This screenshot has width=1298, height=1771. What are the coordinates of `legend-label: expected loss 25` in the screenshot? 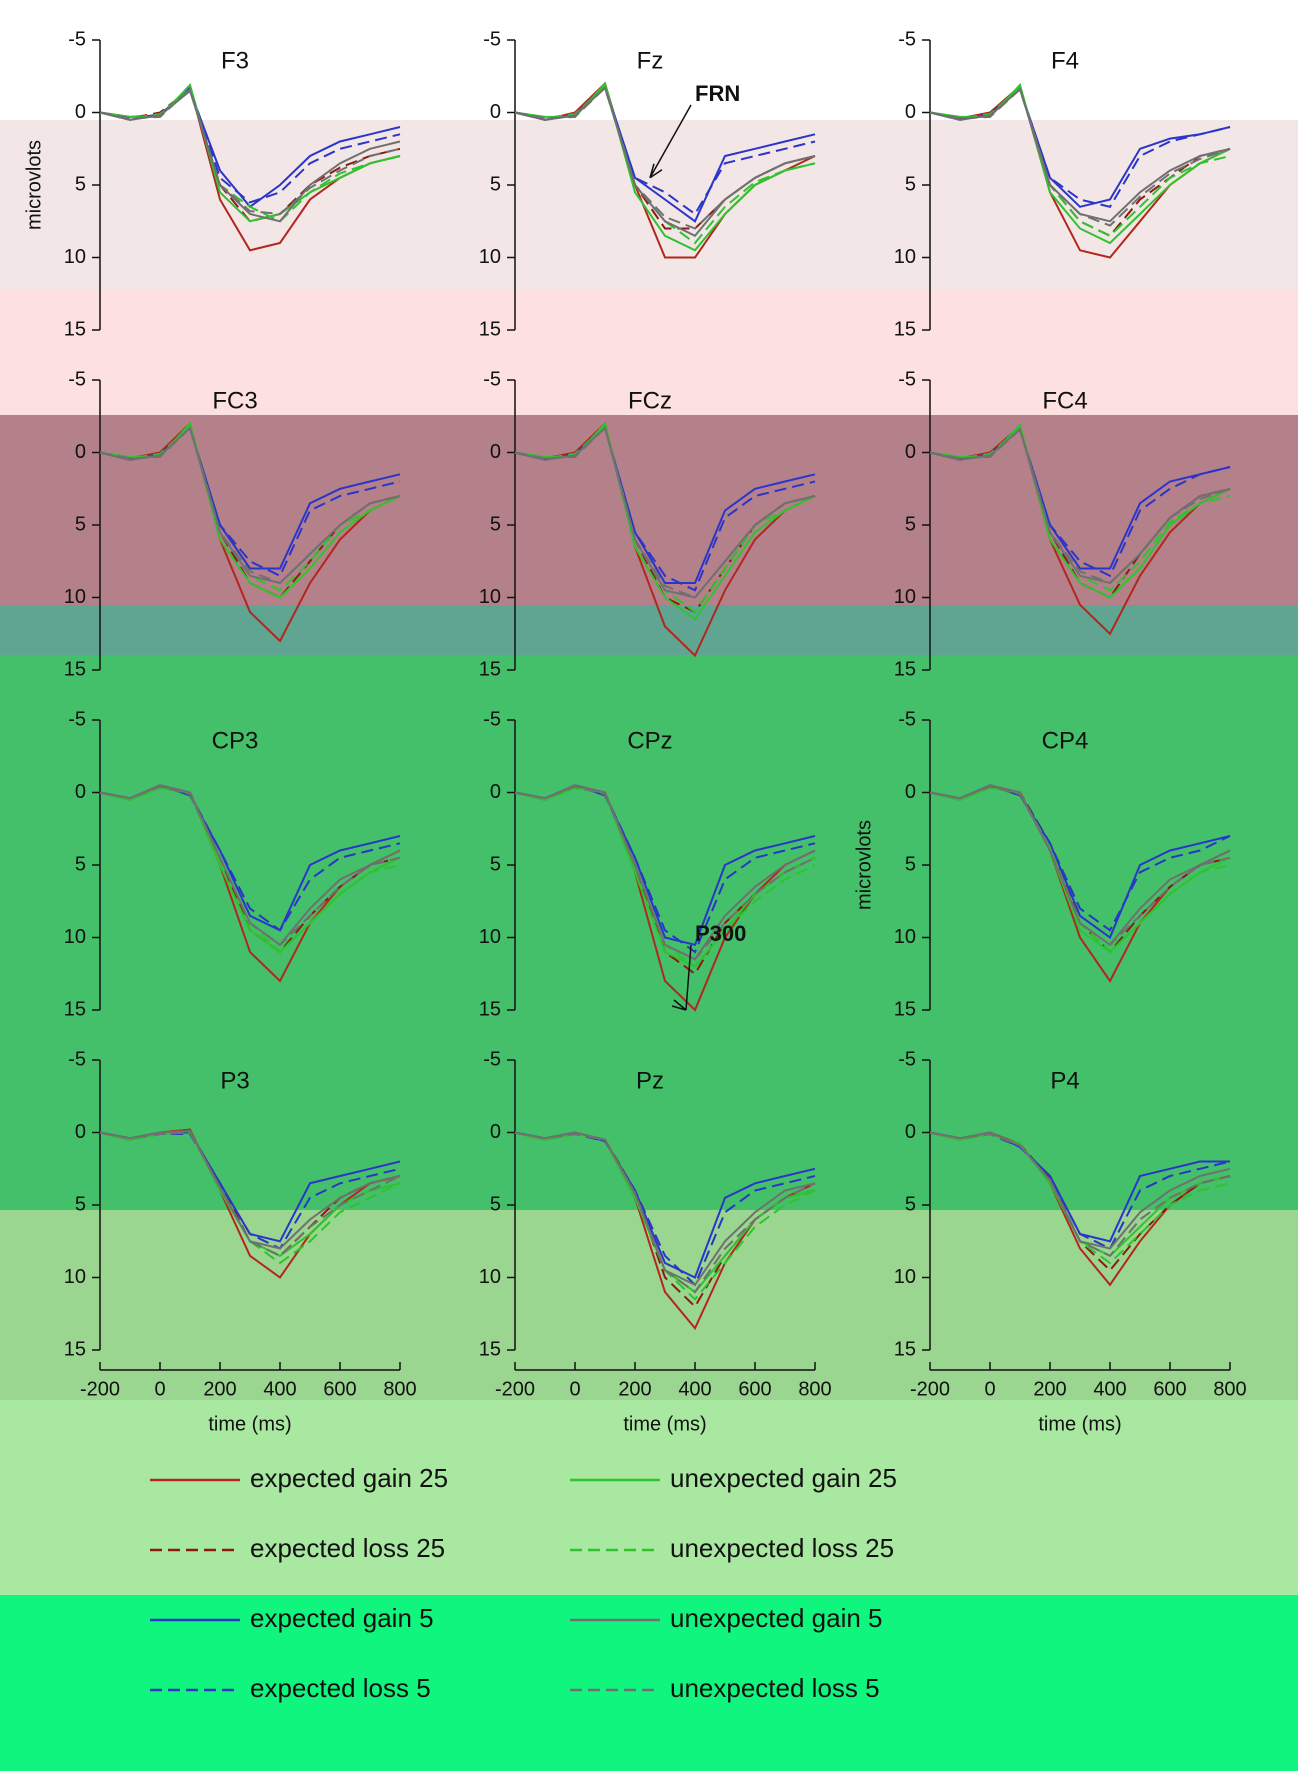 It's located at (347, 1548).